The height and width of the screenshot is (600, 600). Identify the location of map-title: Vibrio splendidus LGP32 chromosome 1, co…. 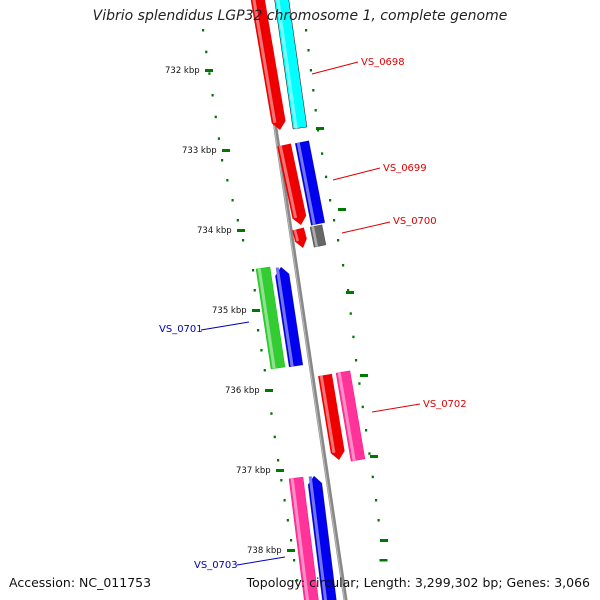
(300, 16).